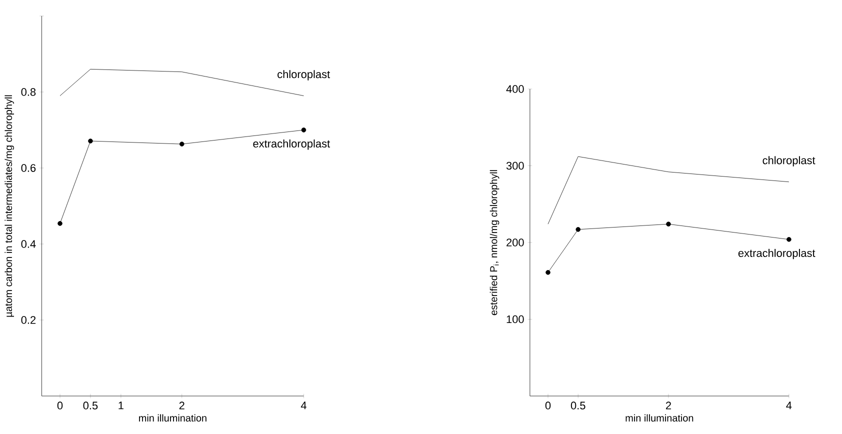 The image size is (842, 434). What do you see at coordinates (28, 244) in the screenshot?
I see `y-tick-label: 0.4` at bounding box center [28, 244].